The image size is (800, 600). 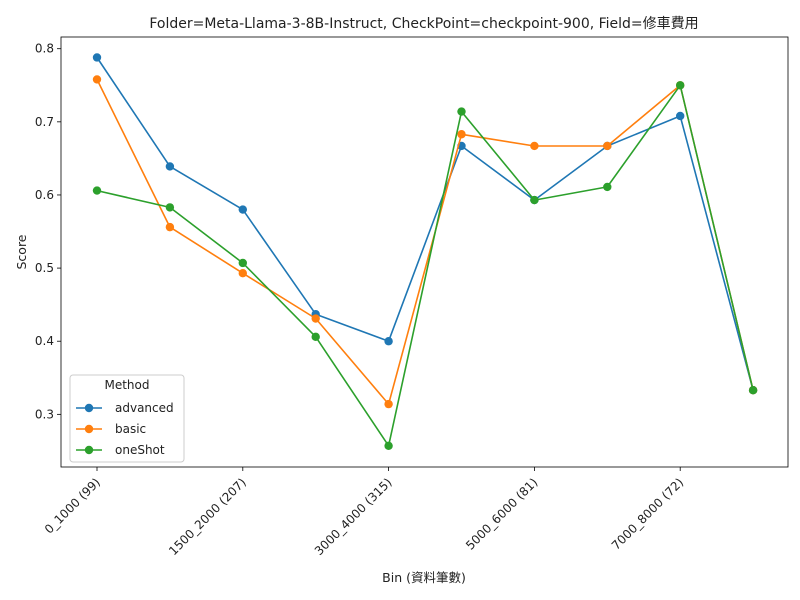 I want to click on x-tick-label: 3000_4000 (315), so click(x=353, y=516).